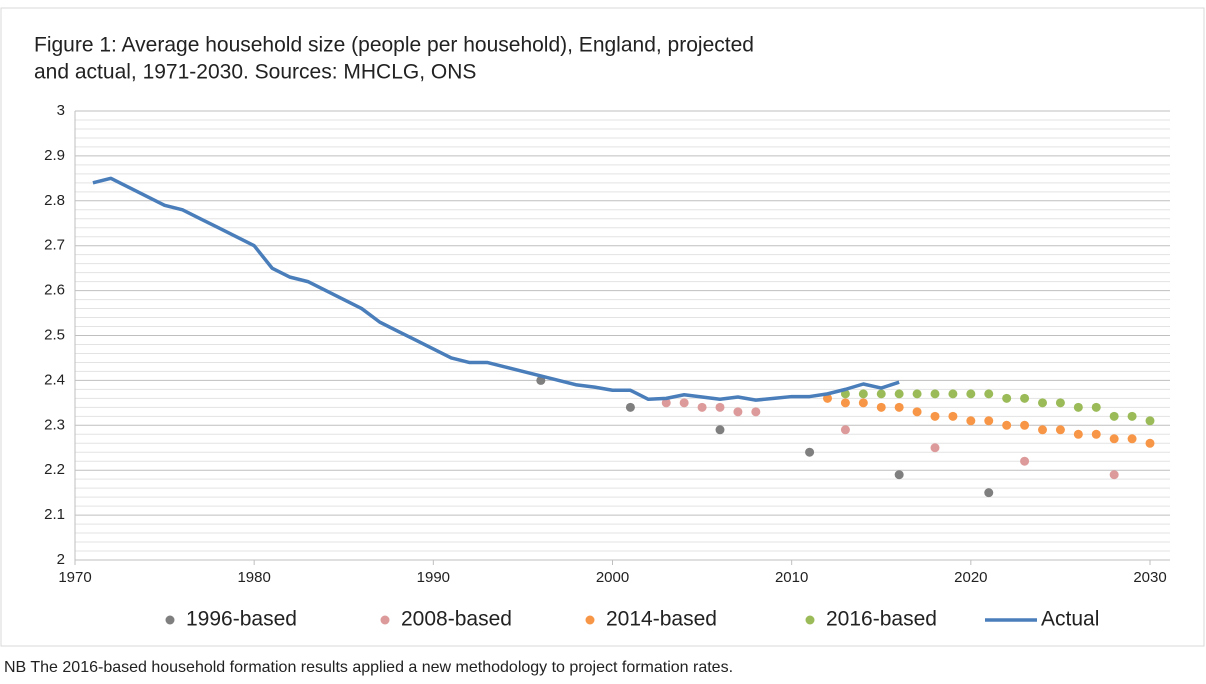 This screenshot has height=684, width=1206. I want to click on x-tick-label: 2010, so click(791, 577).